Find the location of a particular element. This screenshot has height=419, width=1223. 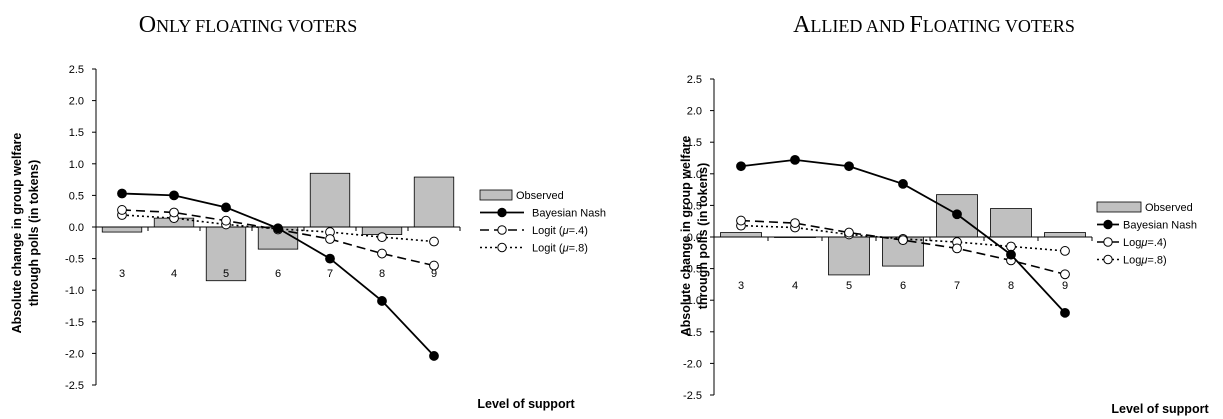

chart2-xlabel: Level of support is located at coordinates (1160, 409).